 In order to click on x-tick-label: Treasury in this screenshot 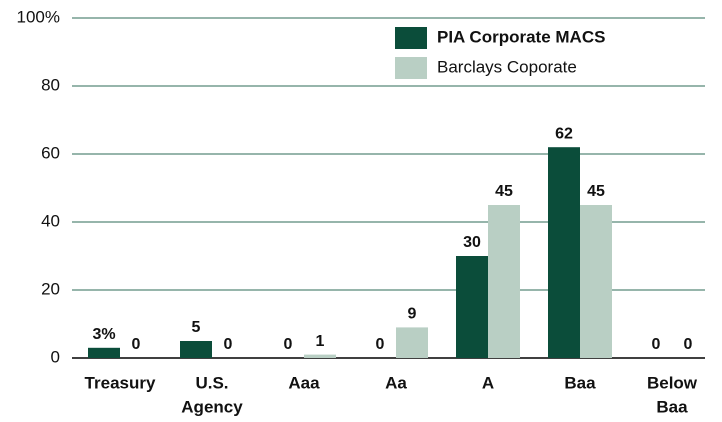, I will do `click(120, 382)`.